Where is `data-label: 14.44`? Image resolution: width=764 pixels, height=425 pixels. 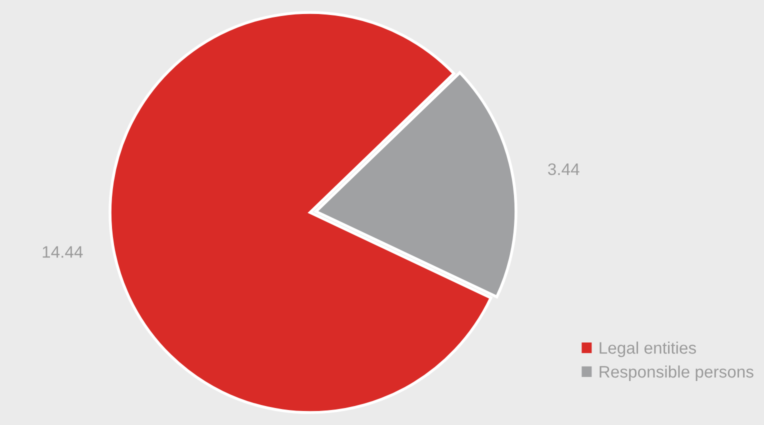 data-label: 14.44 is located at coordinates (62, 252).